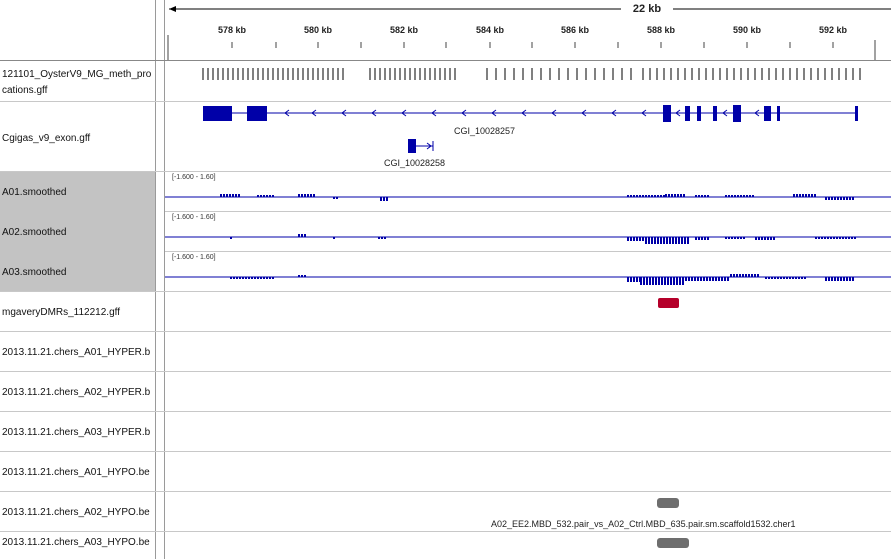  What do you see at coordinates (747, 30) in the screenshot?
I see `ruler-tick-label: 590 kb` at bounding box center [747, 30].